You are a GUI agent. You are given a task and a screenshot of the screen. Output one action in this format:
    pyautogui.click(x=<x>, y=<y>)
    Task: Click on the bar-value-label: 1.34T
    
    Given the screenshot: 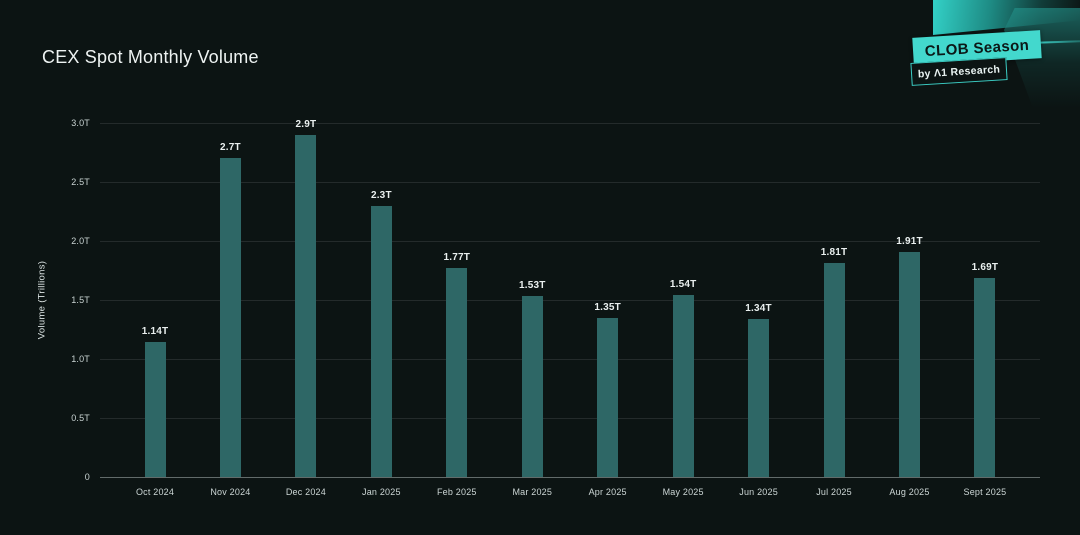 What is the action you would take?
    pyautogui.click(x=758, y=308)
    